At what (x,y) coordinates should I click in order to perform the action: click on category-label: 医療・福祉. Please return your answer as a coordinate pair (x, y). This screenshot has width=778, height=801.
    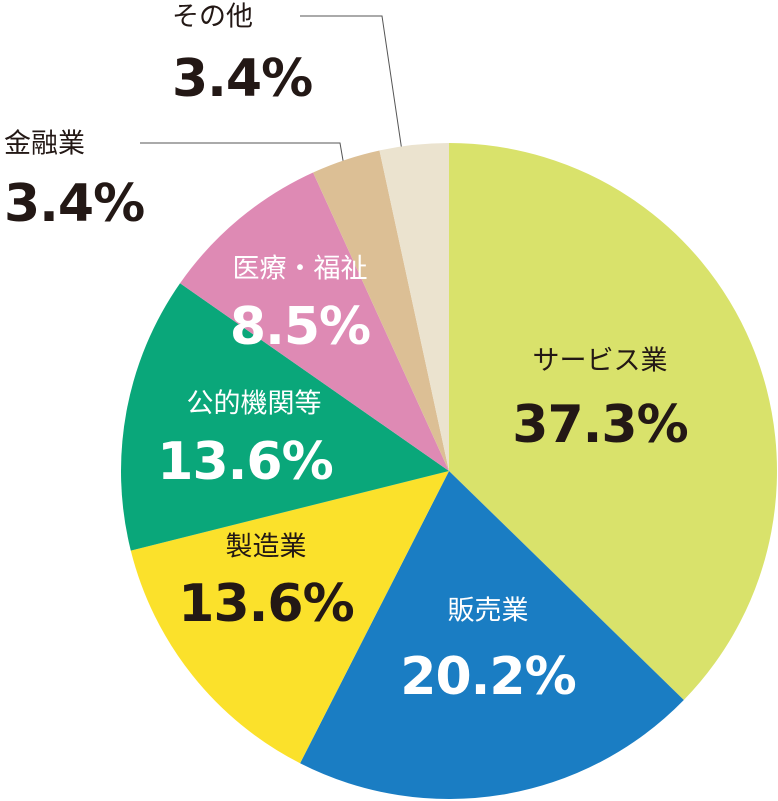
    Looking at the image, I should click on (300, 269).